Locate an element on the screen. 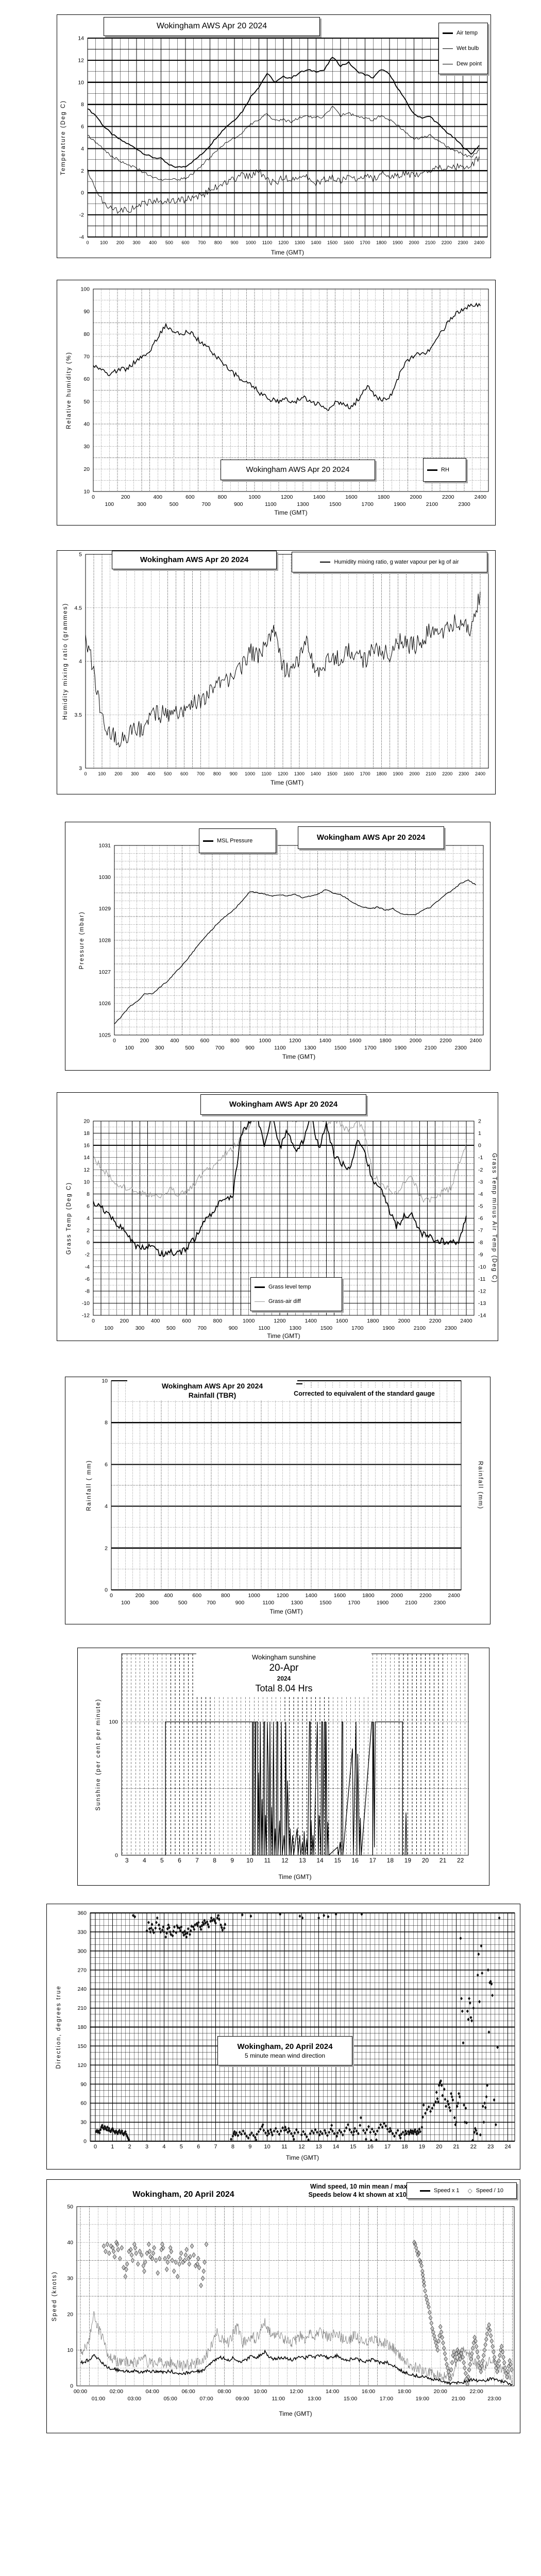 The height and width of the screenshot is (2576, 541). svg-text: 12 is located at coordinates (285, 1860).